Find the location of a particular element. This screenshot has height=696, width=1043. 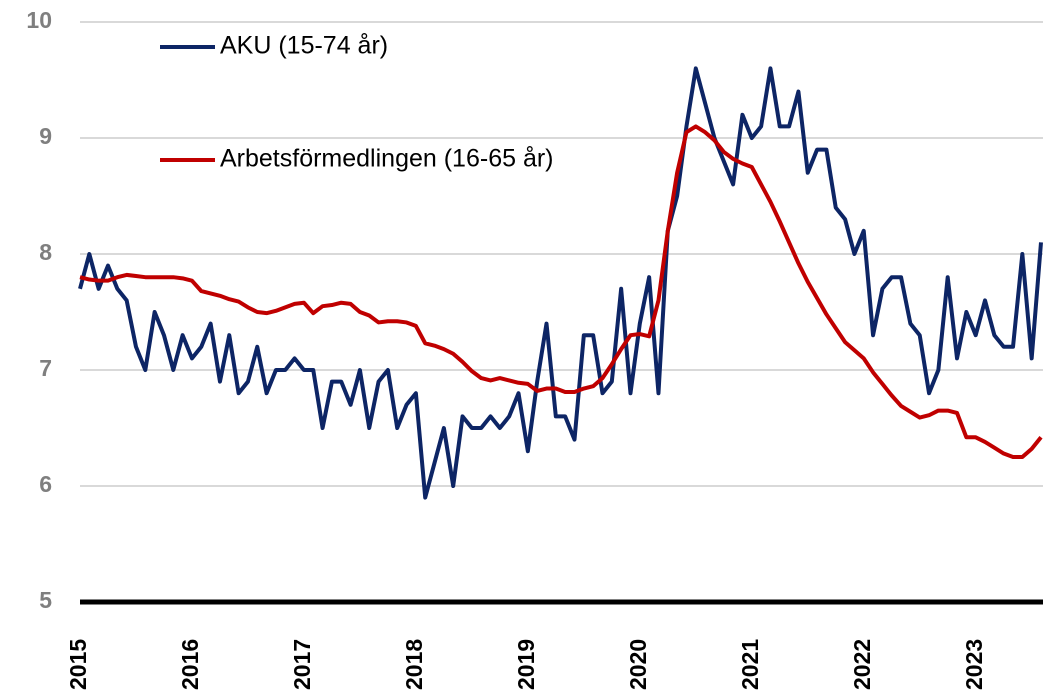

x-tick-label: 2022 is located at coordinates (862, 664).